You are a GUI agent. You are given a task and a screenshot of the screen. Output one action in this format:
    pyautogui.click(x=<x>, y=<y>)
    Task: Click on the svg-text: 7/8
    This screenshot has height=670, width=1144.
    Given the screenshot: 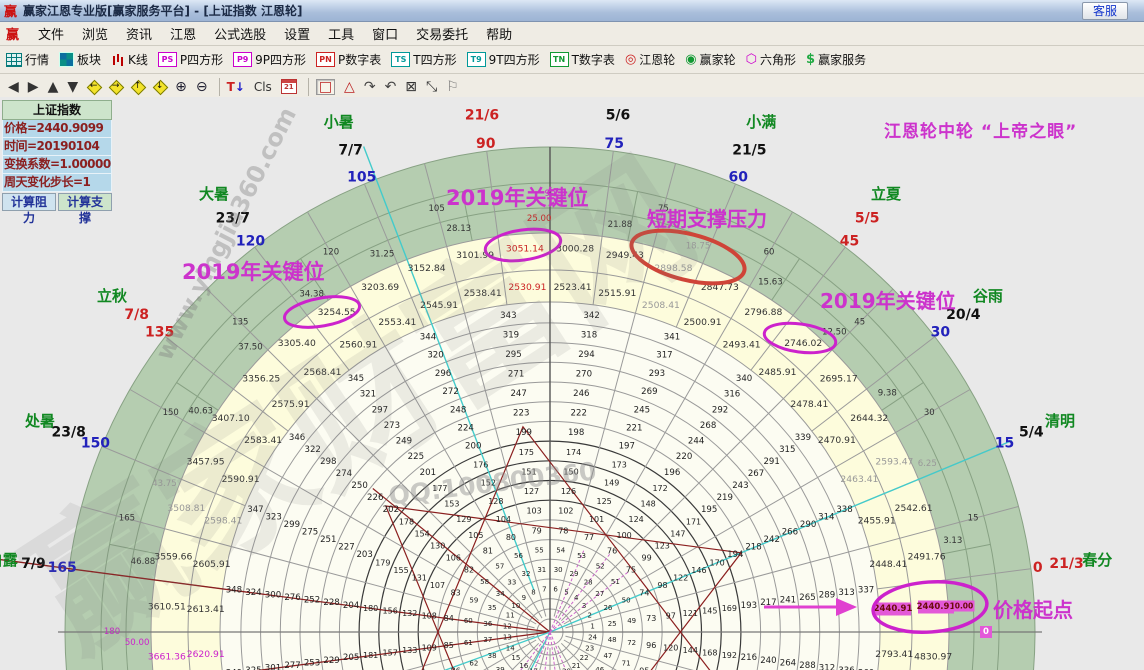 What is the action you would take?
    pyautogui.click(x=136, y=315)
    